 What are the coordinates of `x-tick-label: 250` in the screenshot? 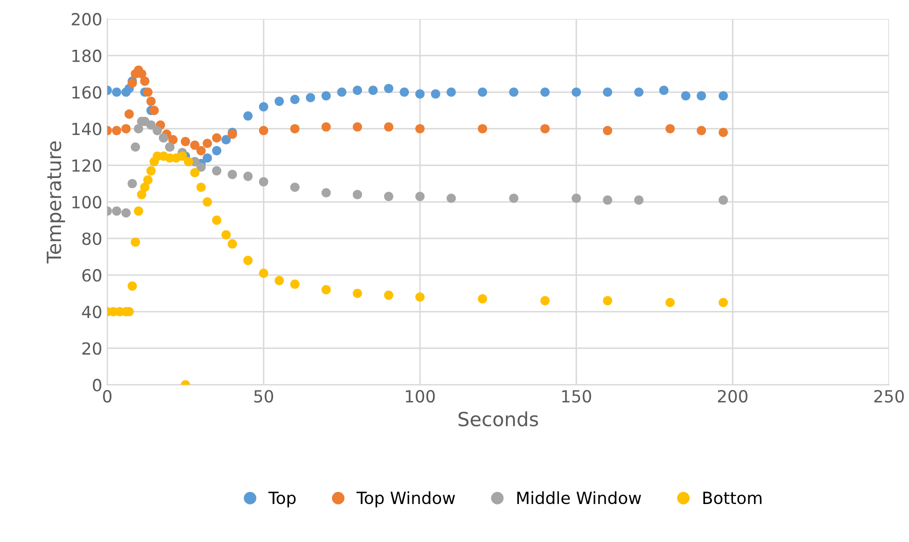 It's located at (889, 396).